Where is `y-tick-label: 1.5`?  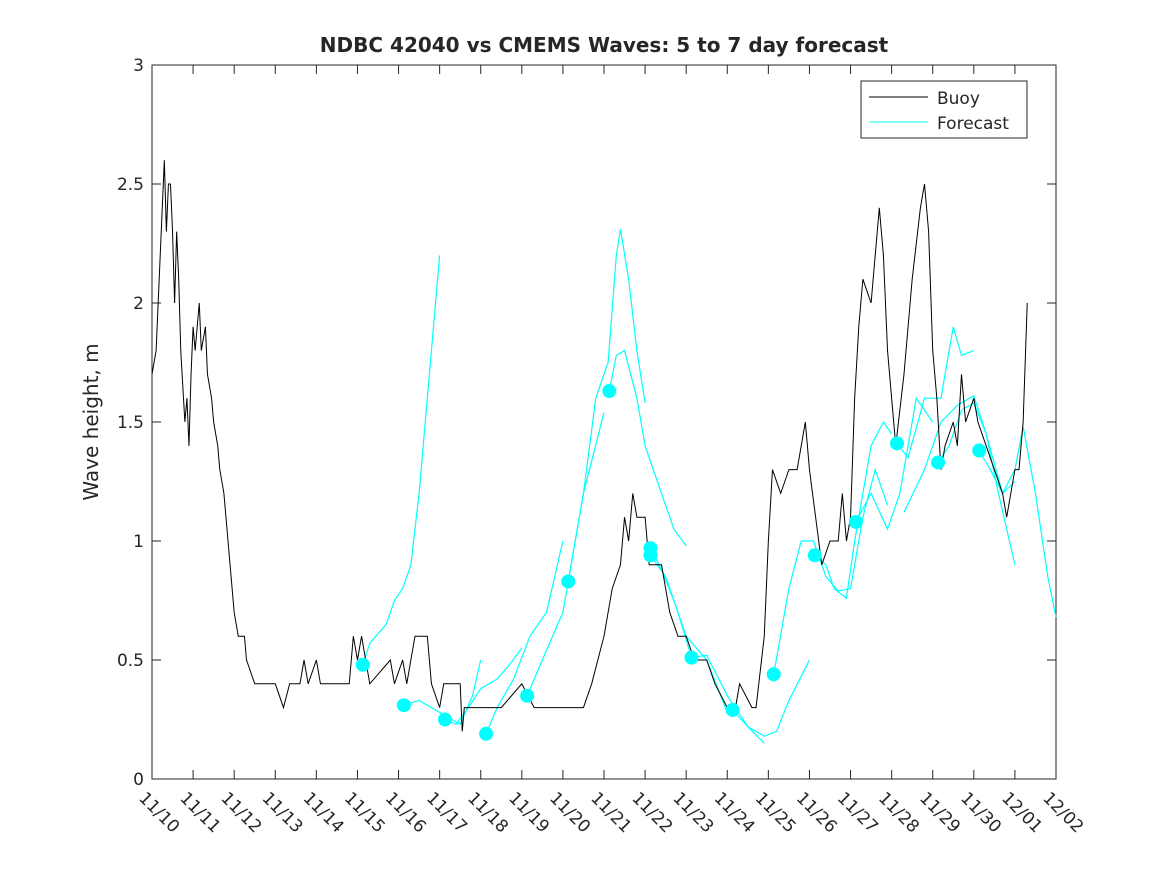
y-tick-label: 1.5 is located at coordinates (130, 423).